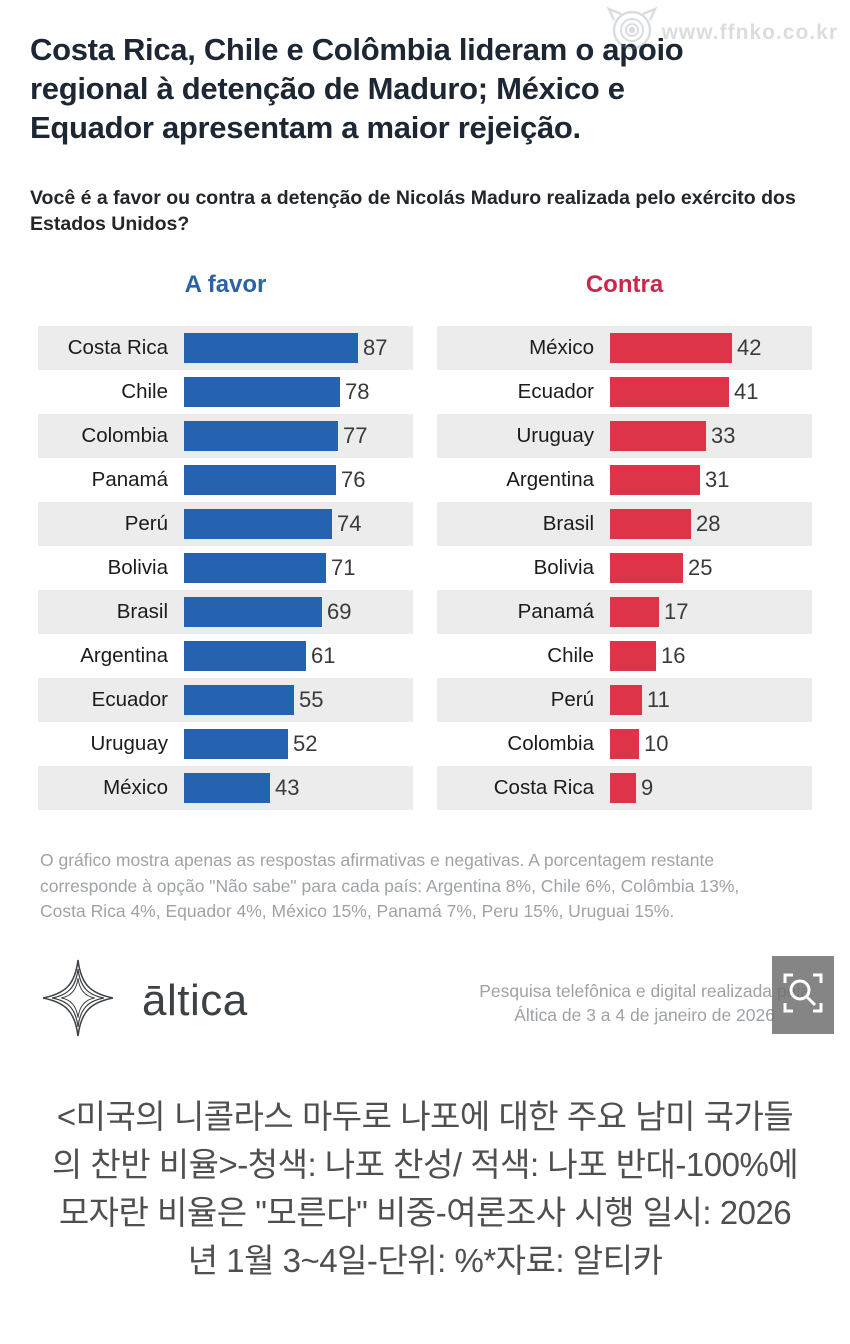  Describe the element at coordinates (749, 347) in the screenshot. I see `value-label: 42` at that location.